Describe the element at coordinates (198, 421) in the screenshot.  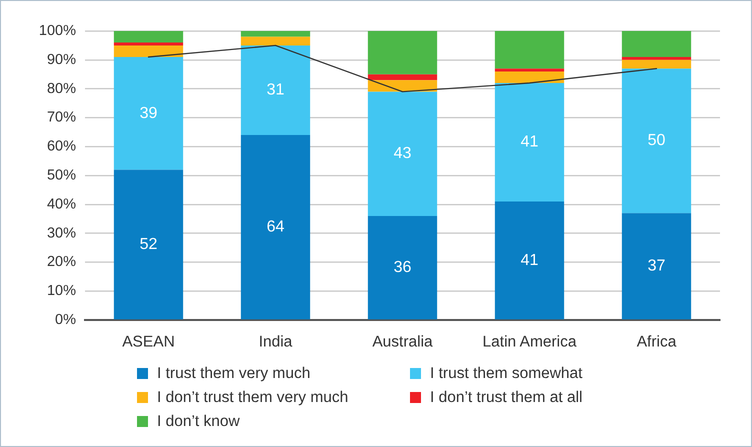
I see `legend-label: I don’t know` at that location.